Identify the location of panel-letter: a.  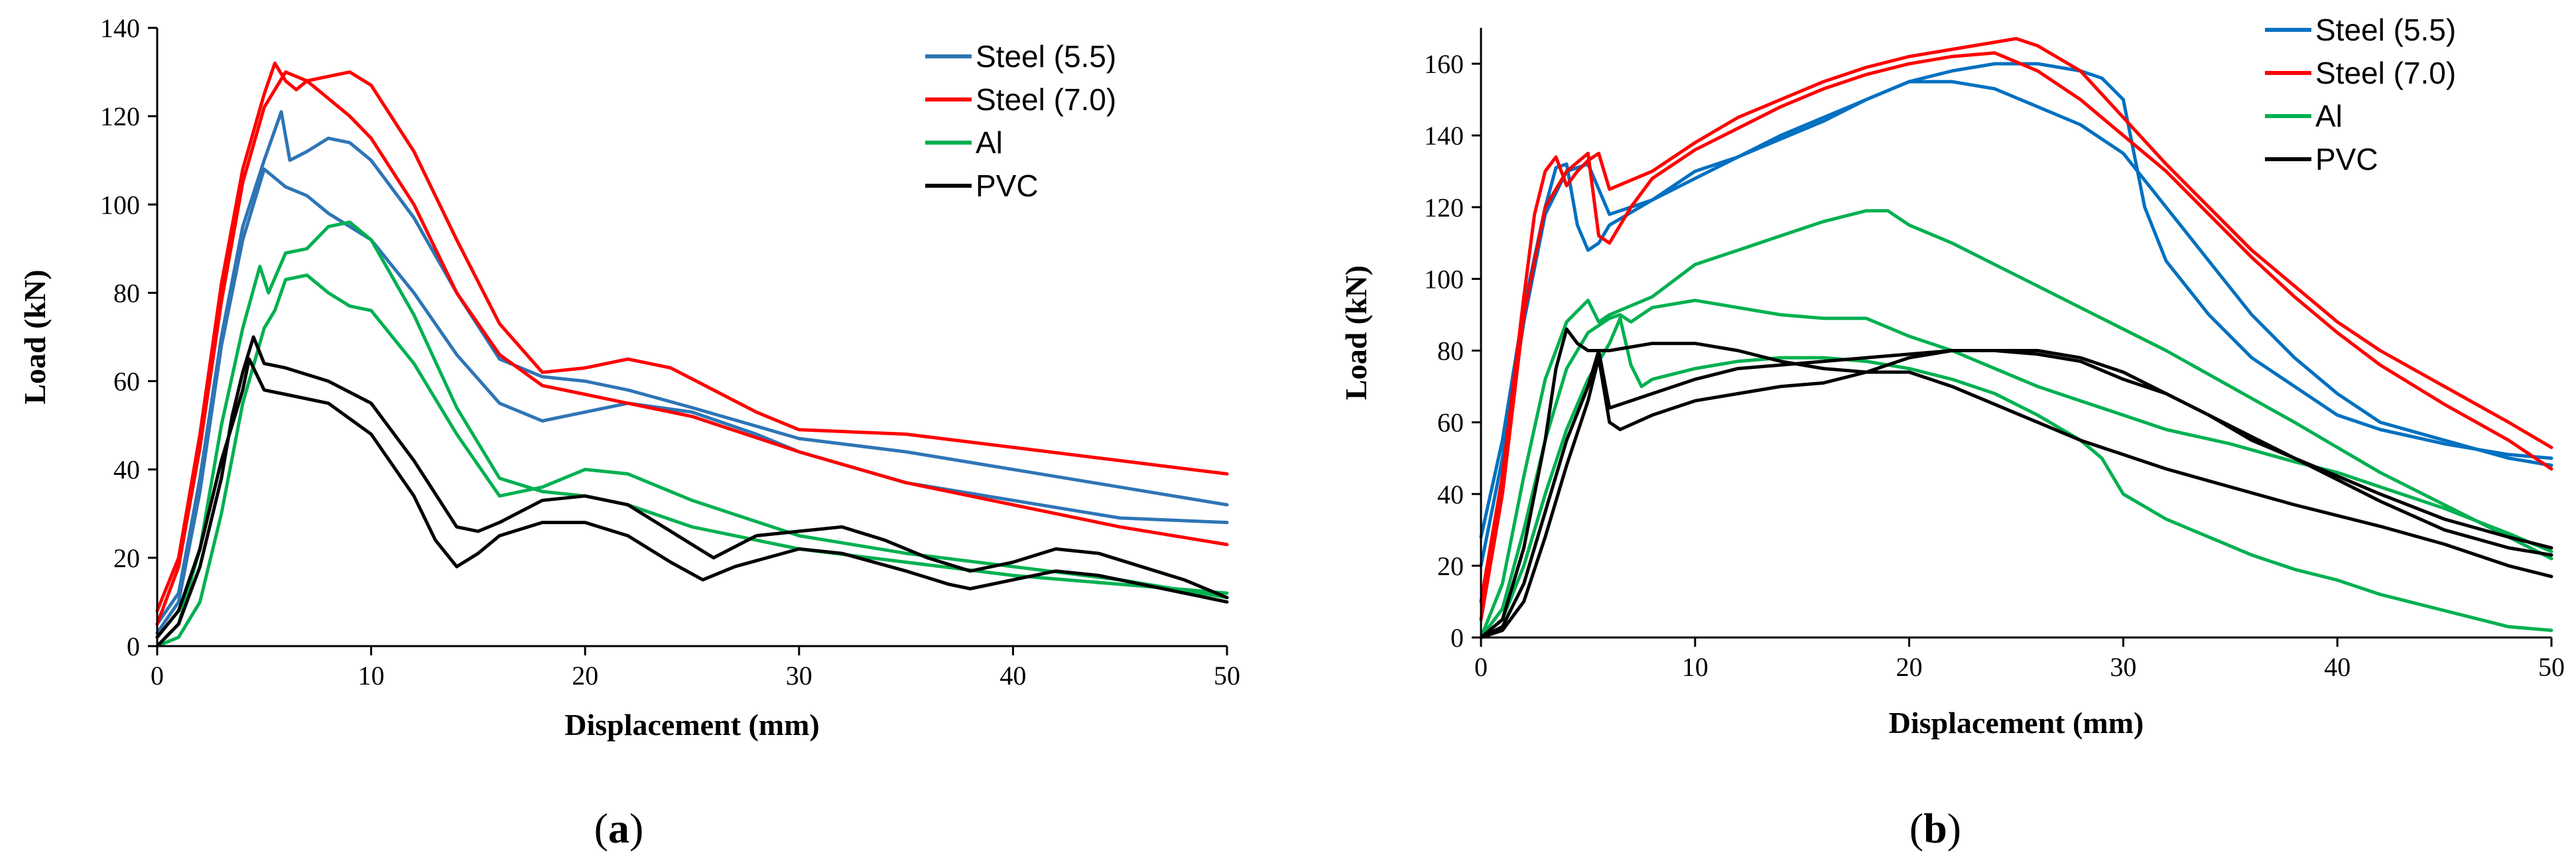
(619, 828).